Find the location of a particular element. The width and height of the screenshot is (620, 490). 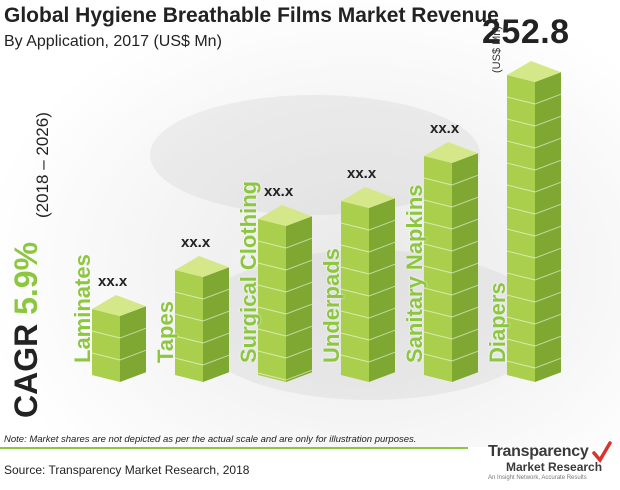

logo-name: Transparency is located at coordinates (538, 451).